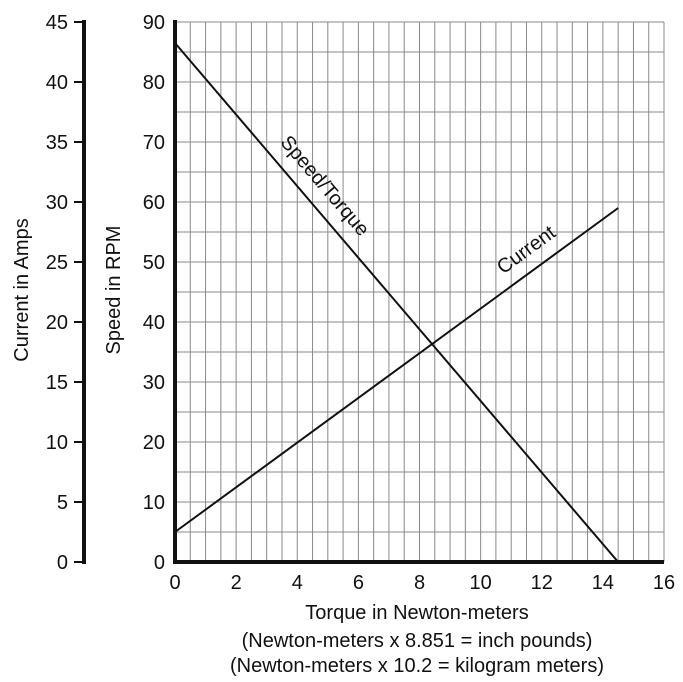  What do you see at coordinates (154, 263) in the screenshot?
I see `inner-y-tick-label: 50` at bounding box center [154, 263].